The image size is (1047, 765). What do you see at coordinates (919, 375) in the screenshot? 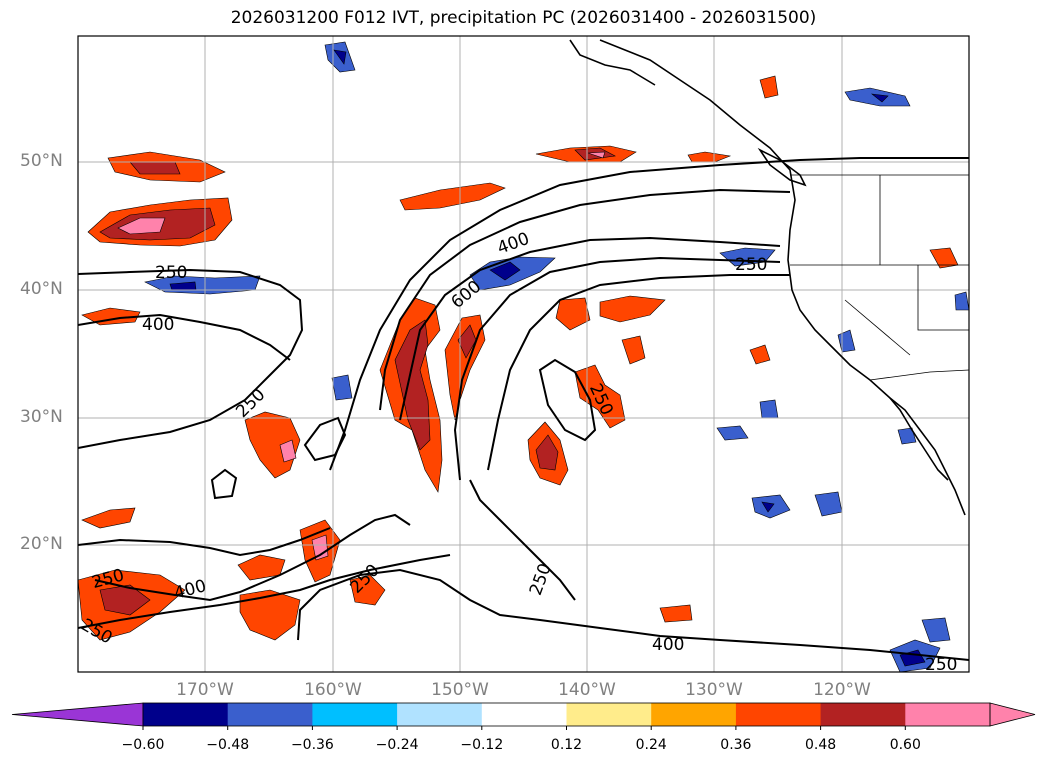
I see `us-mexico-border` at bounding box center [919, 375].